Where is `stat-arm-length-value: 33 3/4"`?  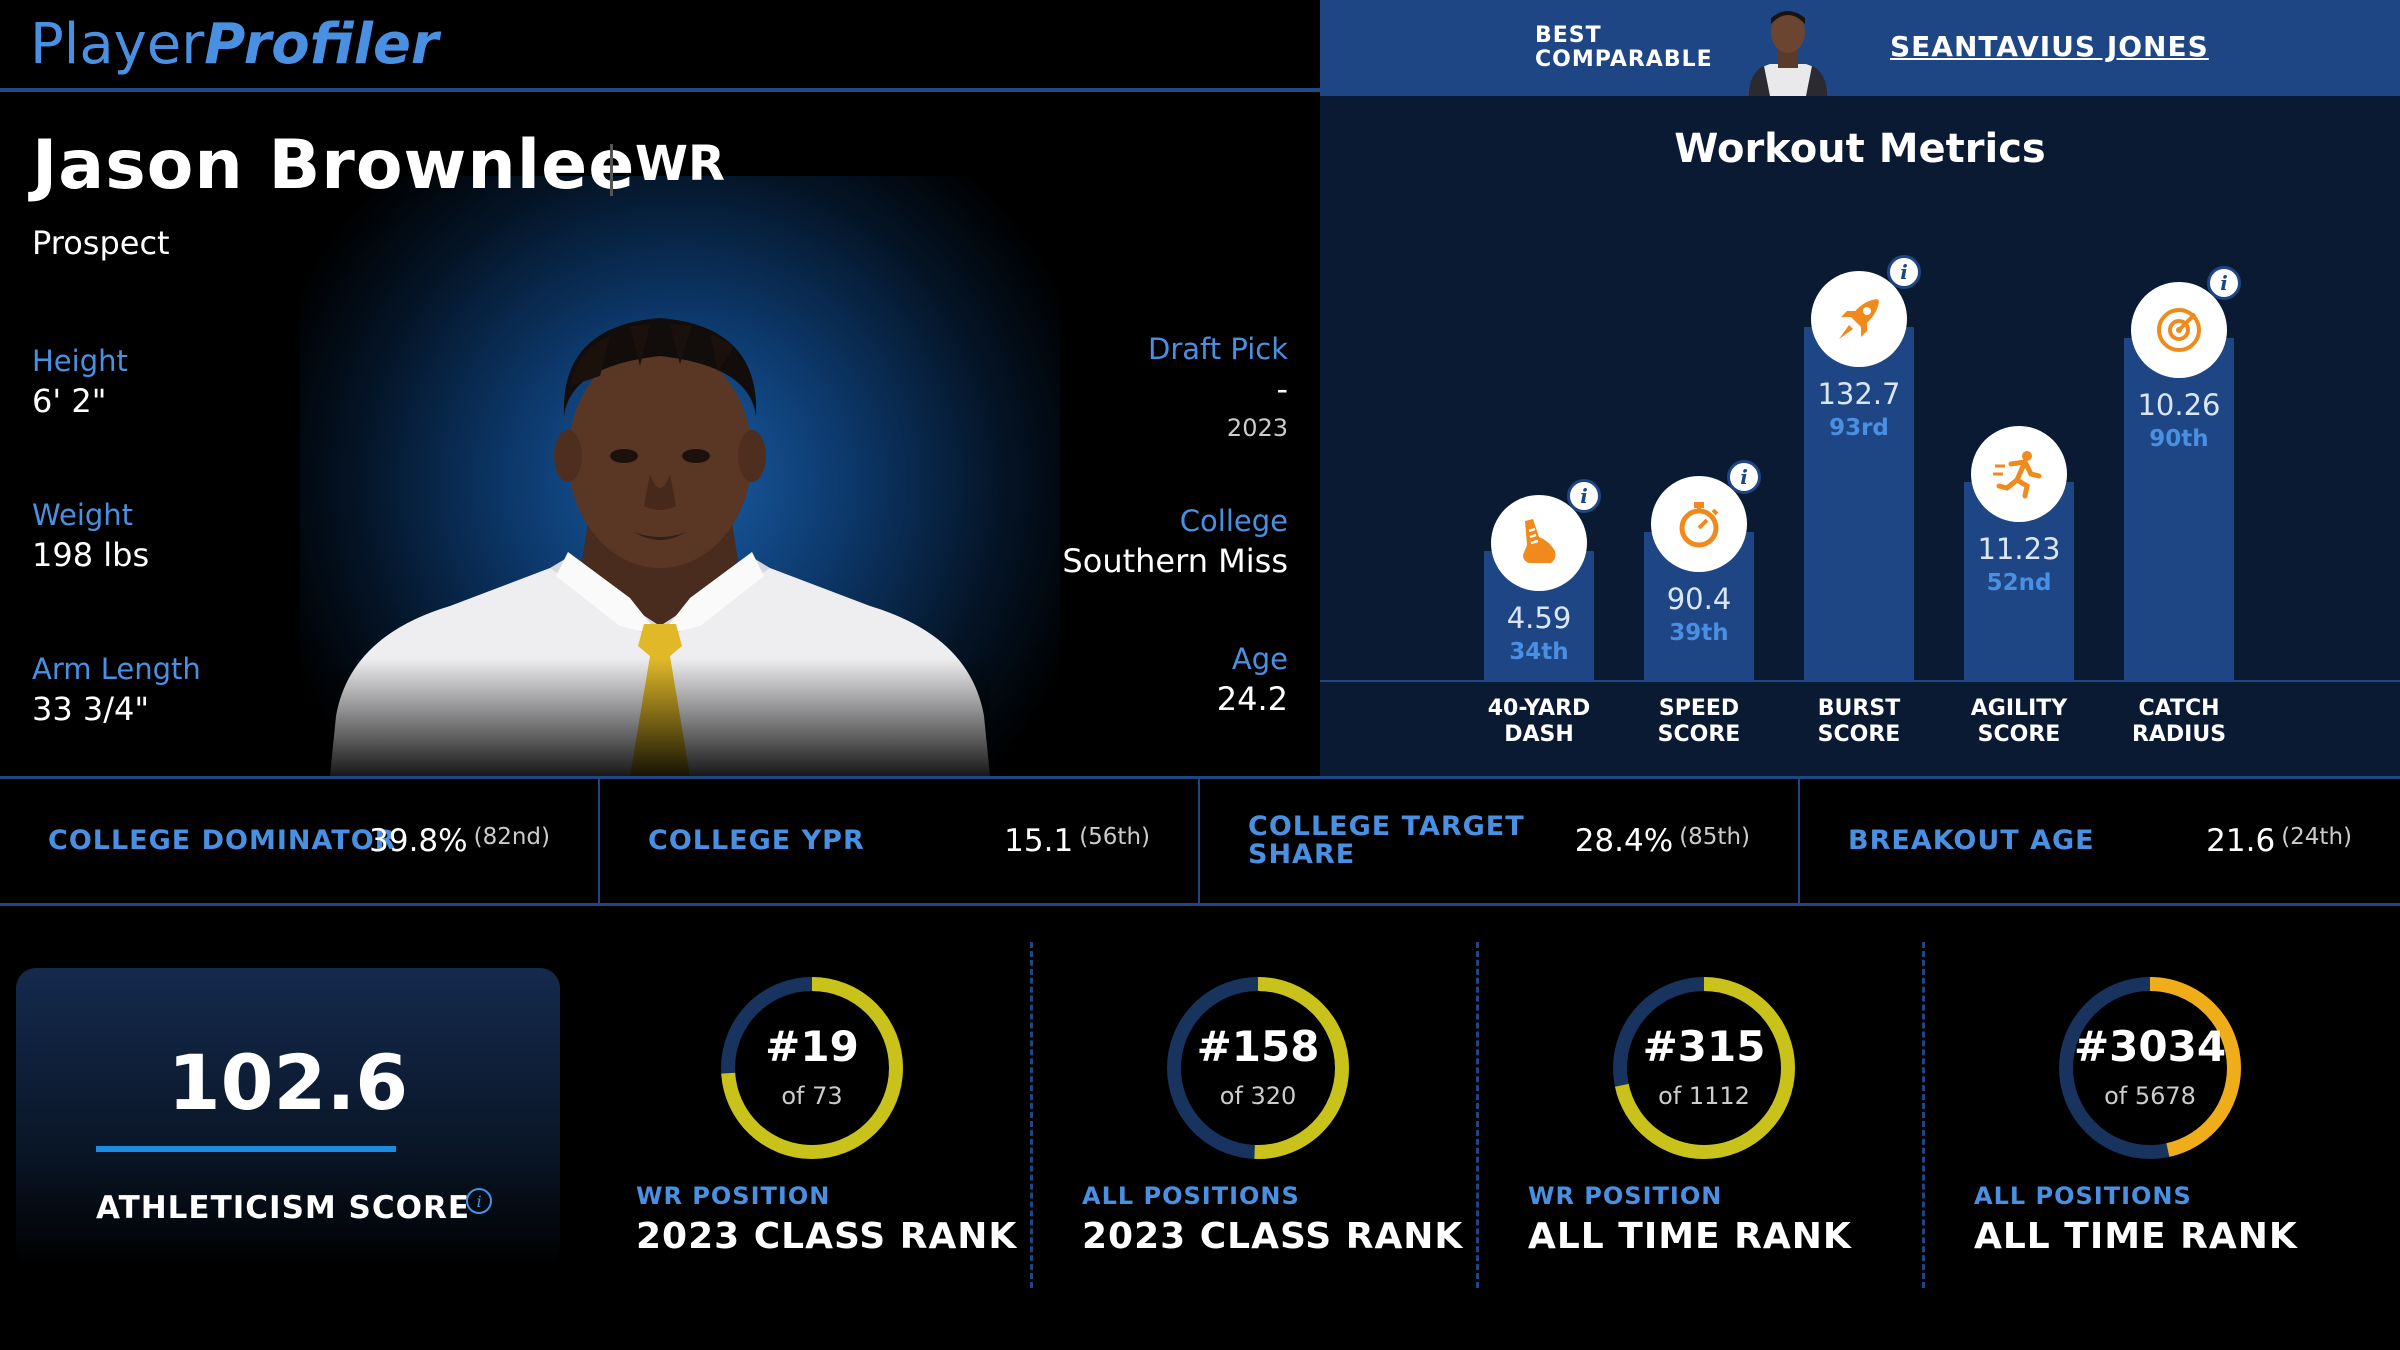
stat-arm-length-value: 33 3/4" is located at coordinates (91, 709).